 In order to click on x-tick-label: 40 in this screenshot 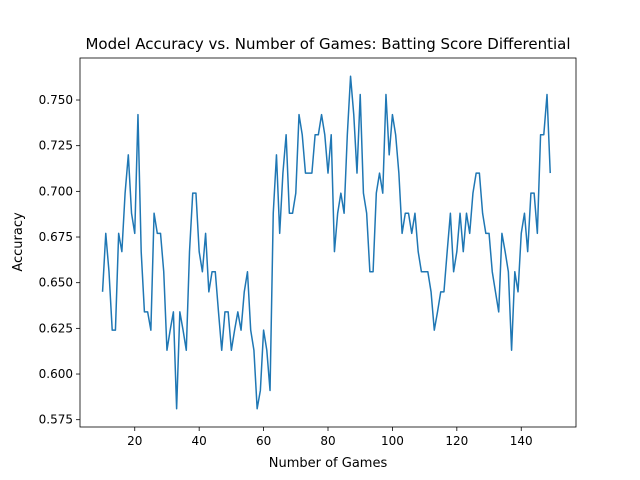, I will do `click(199, 441)`.